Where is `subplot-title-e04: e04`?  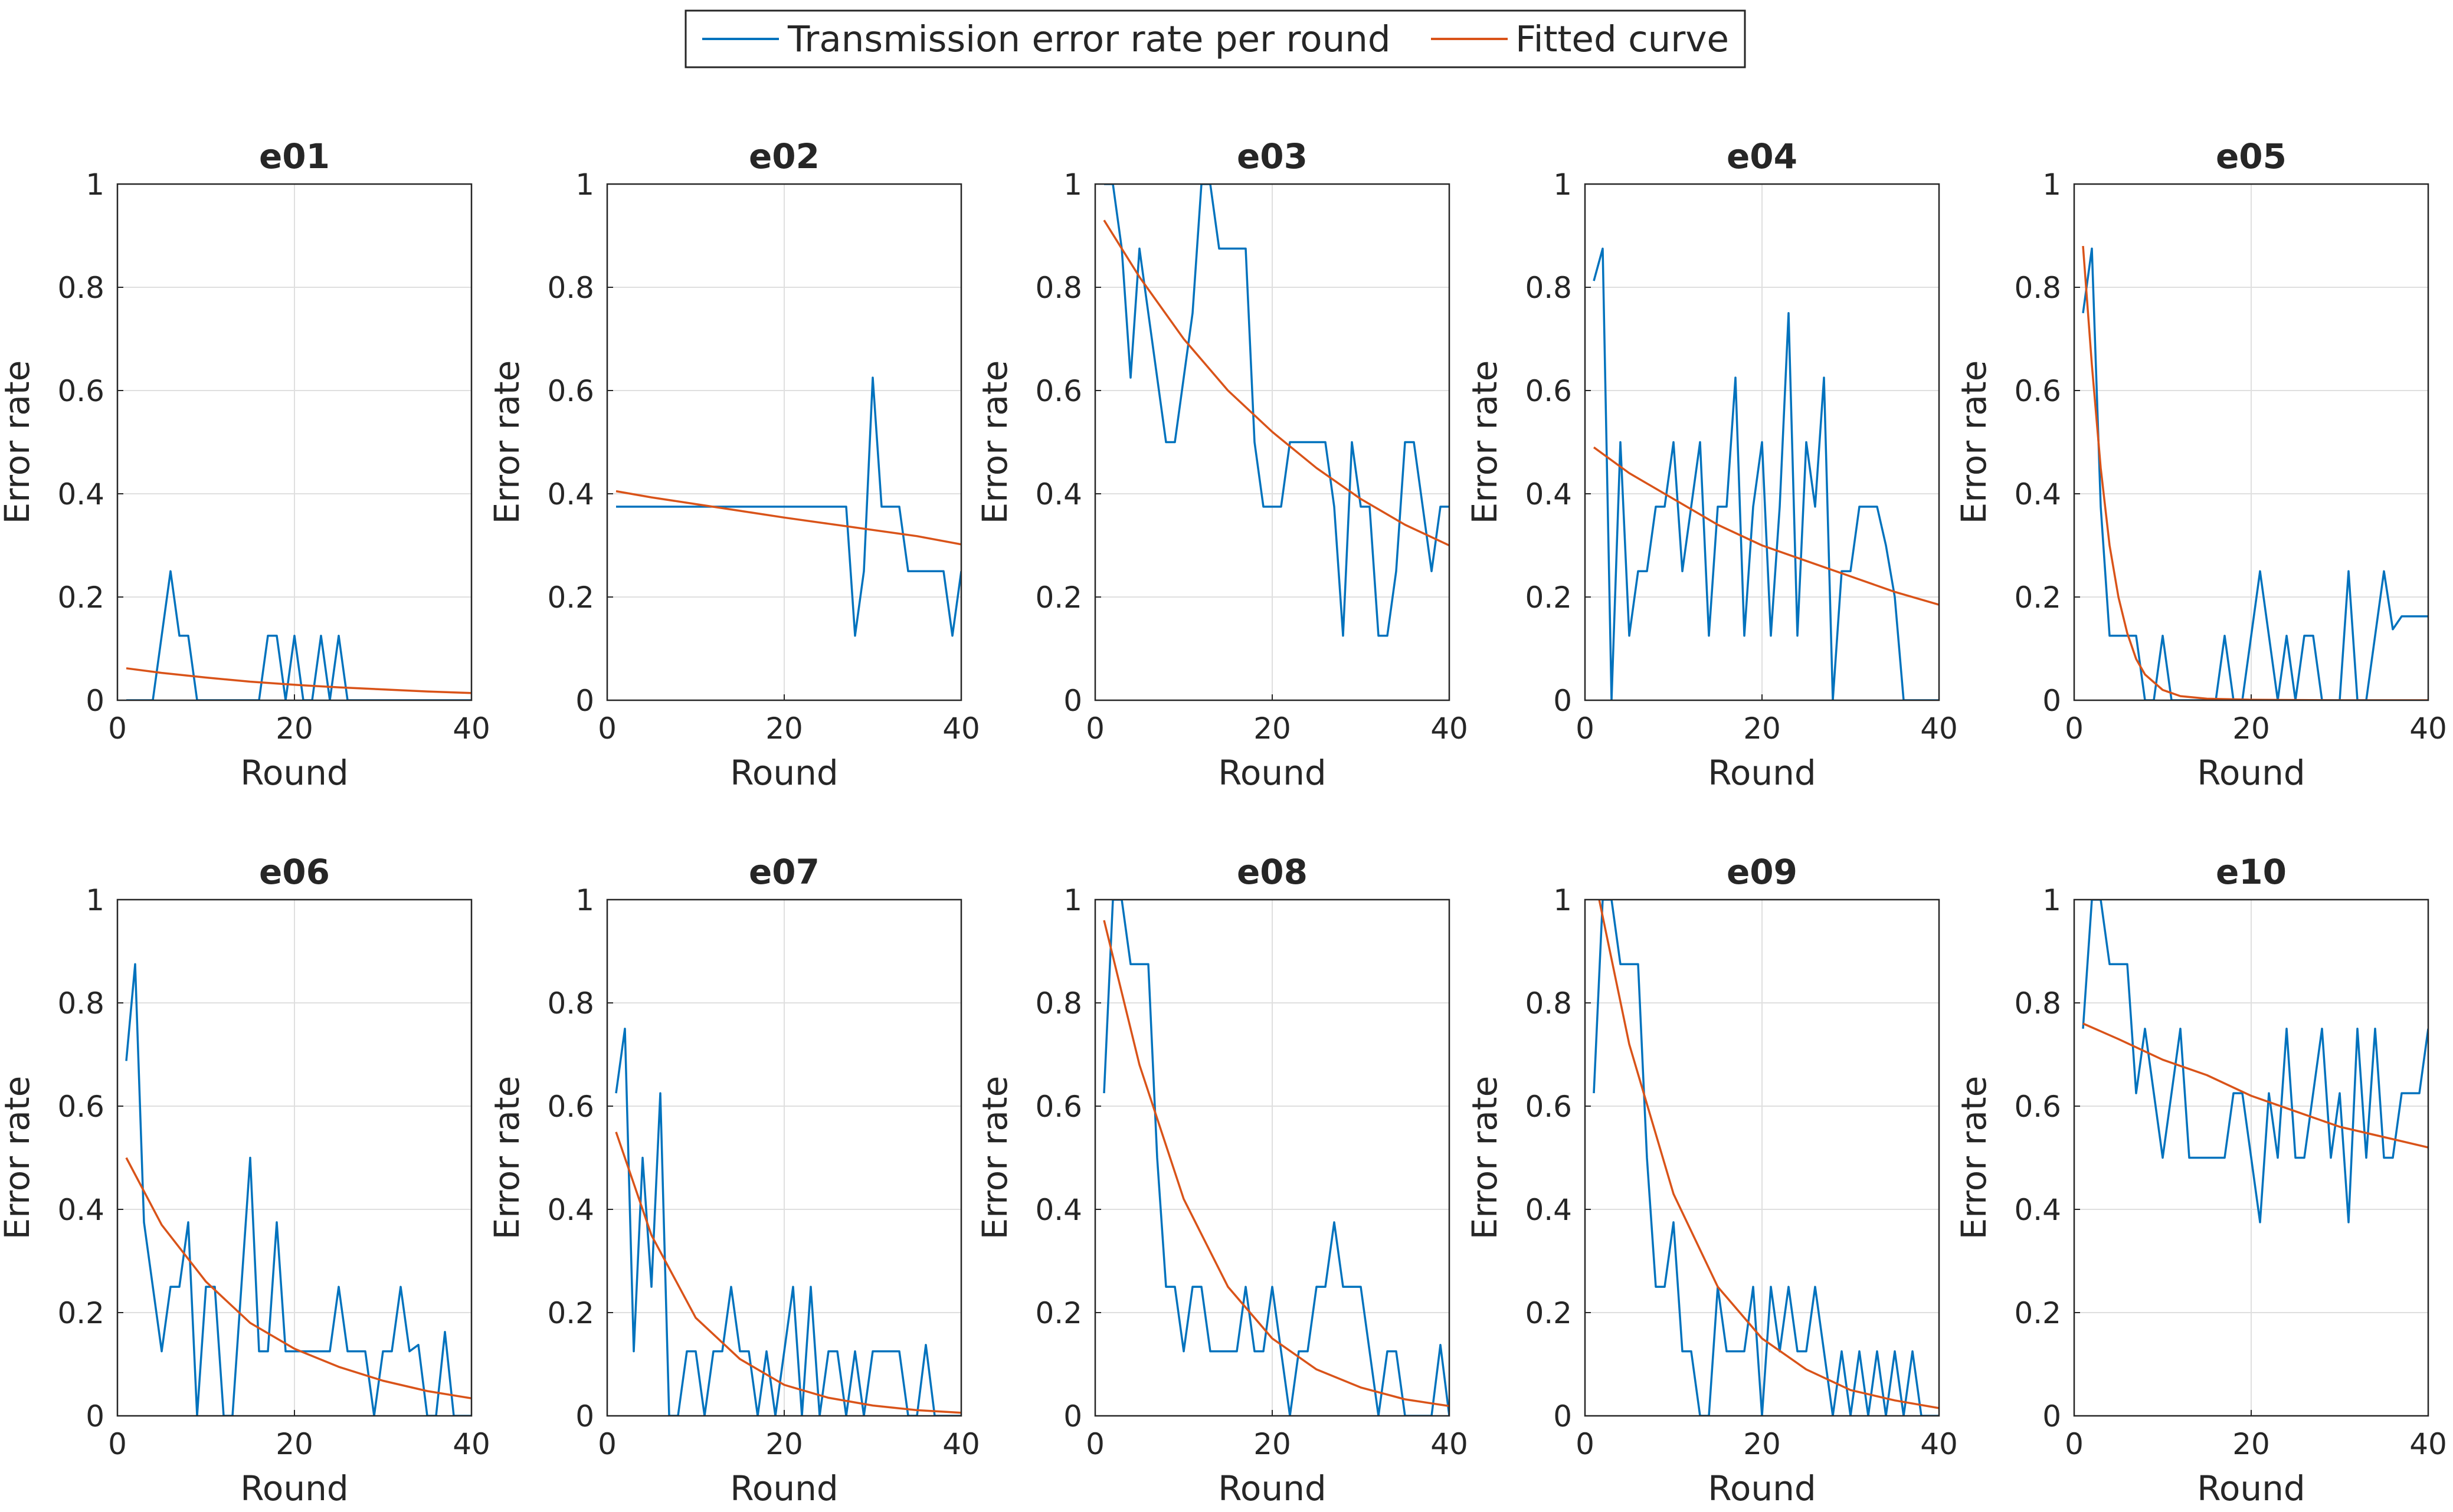
subplot-title-e04: e04 is located at coordinates (1762, 156).